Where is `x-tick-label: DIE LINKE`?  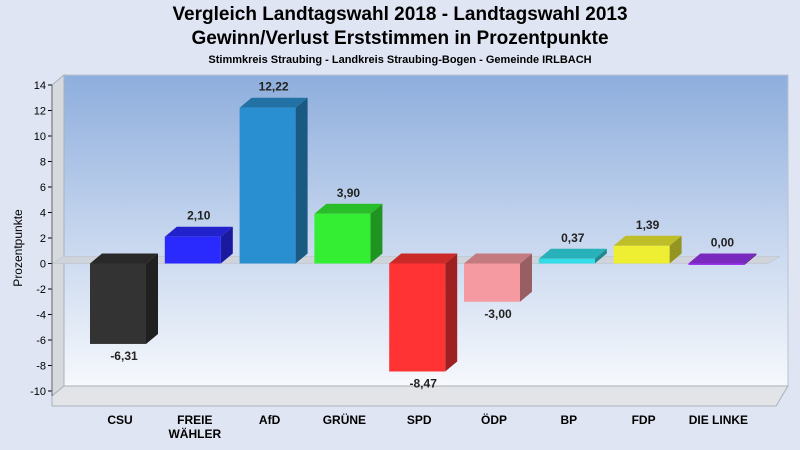 x-tick-label: DIE LINKE is located at coordinates (718, 420).